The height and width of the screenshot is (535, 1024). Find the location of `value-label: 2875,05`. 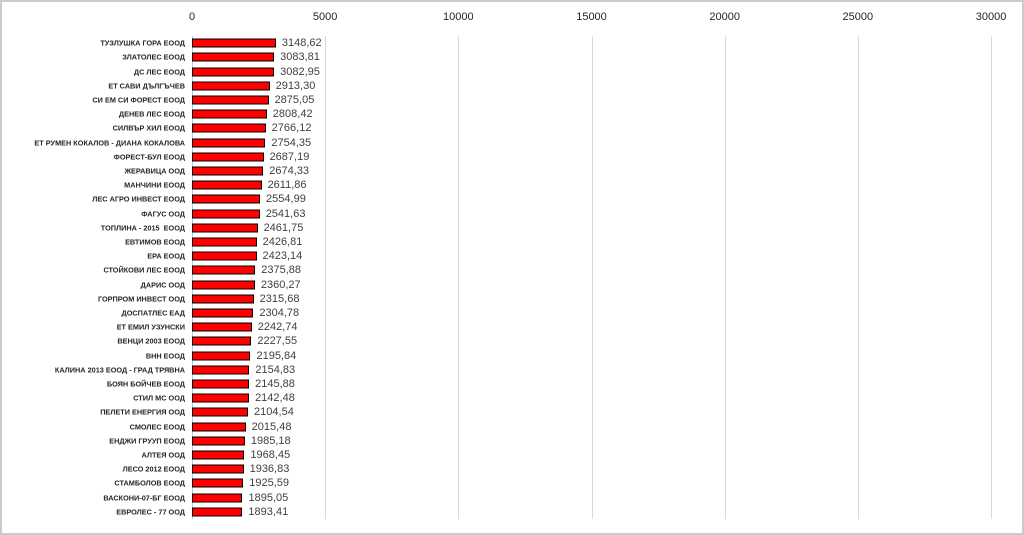

value-label: 2875,05 is located at coordinates (294, 99).